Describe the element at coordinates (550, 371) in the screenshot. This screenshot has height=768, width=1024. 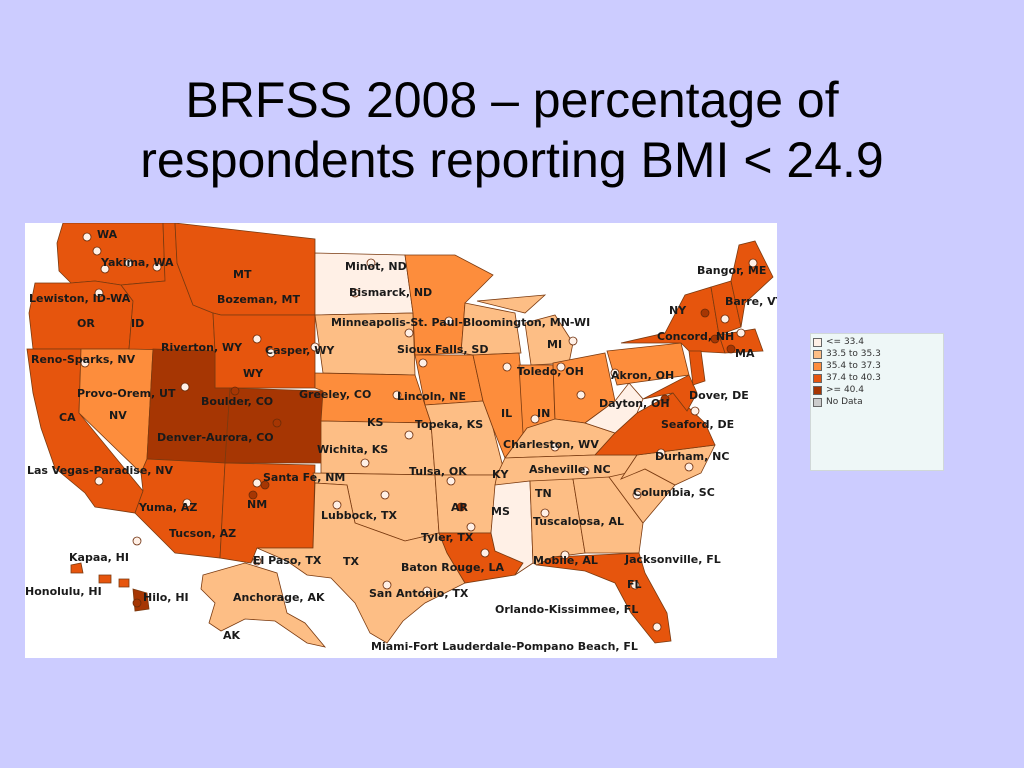
I see `label-toledo: Toledo, OH` at that location.